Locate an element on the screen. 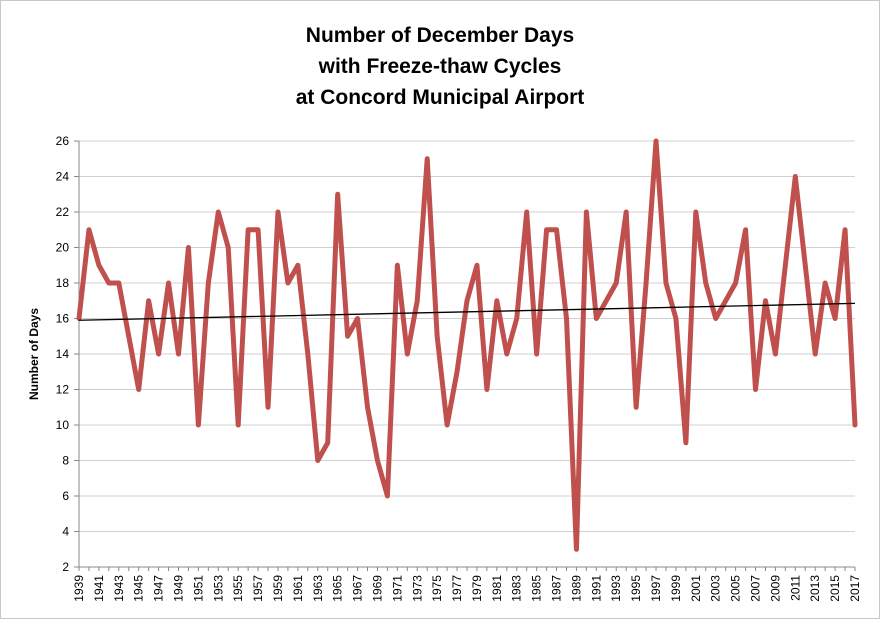  x-tick-label: 1959 is located at coordinates (278, 588).